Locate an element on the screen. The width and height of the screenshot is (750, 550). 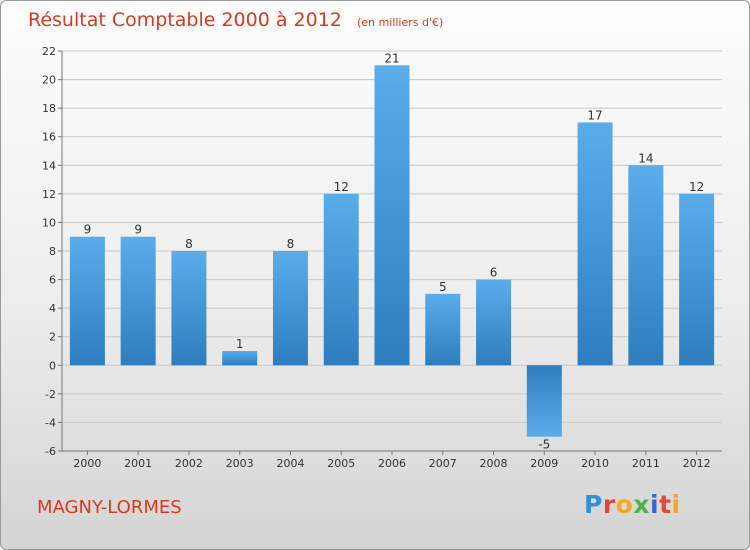
x-tick-label: 2002 is located at coordinates (189, 463).